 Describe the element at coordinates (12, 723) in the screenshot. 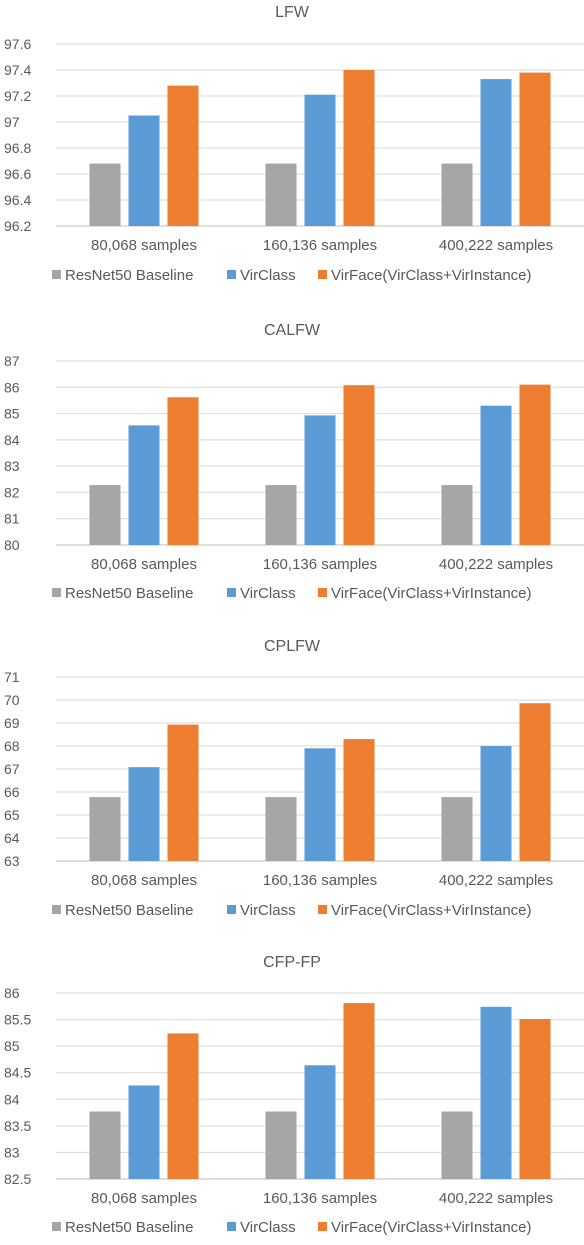

I see `y-tick-label: 69` at that location.